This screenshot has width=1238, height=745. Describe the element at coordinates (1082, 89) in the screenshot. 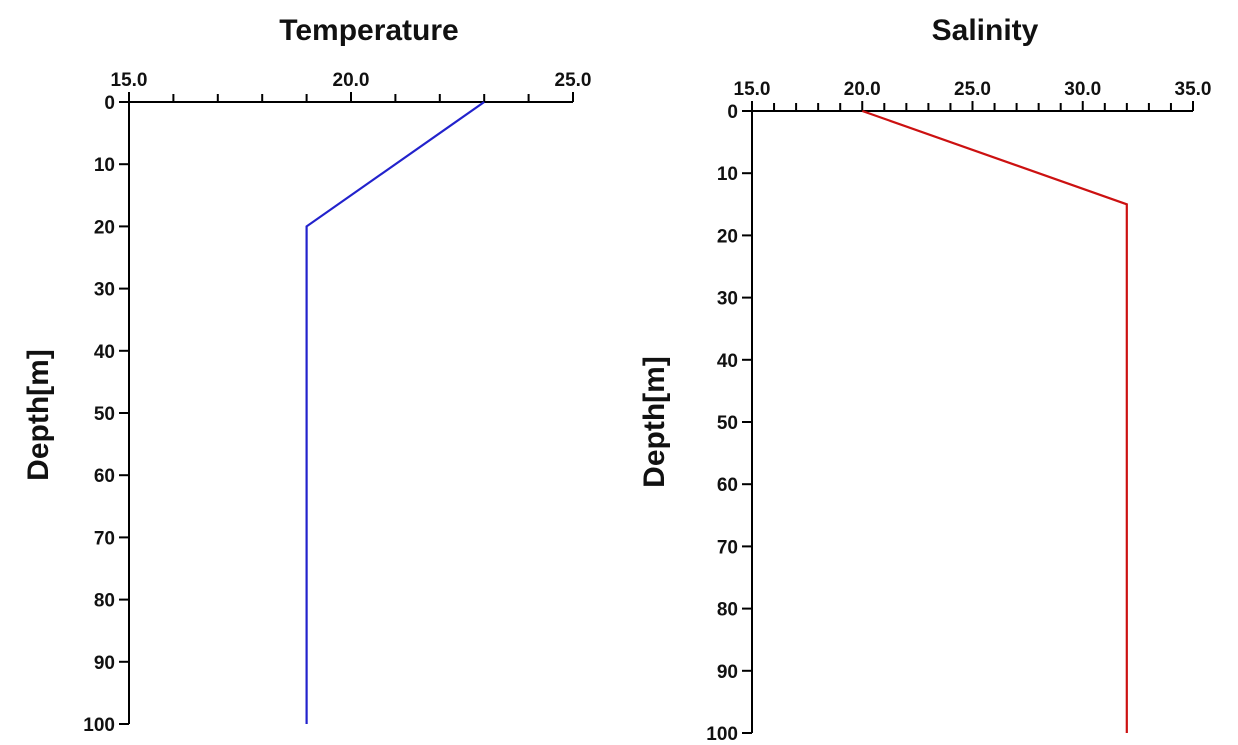

I see `x-tick-label: 30.0` at that location.